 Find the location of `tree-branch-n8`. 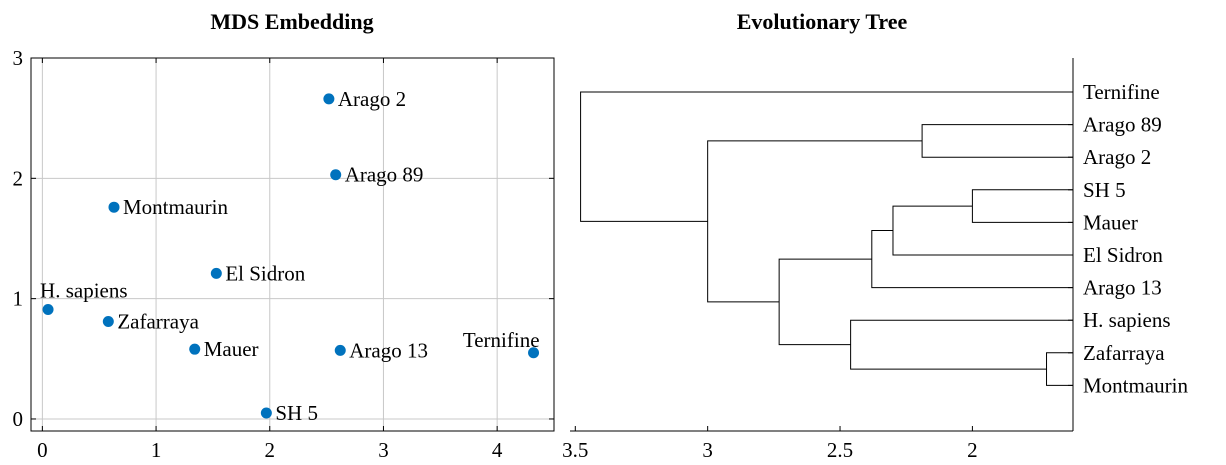

tree-branch-n8 is located at coordinates (815, 221).